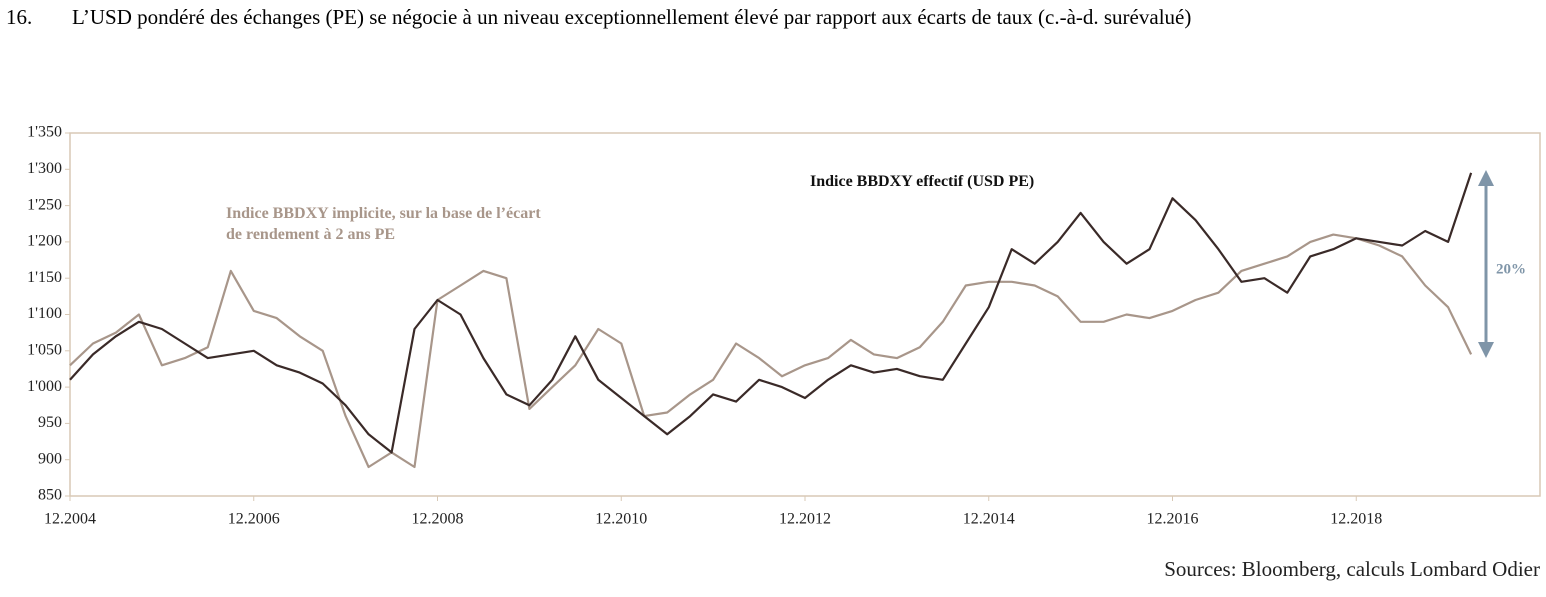  Describe the element at coordinates (44, 313) in the screenshot. I see `y-tick-label: 1'100` at that location.